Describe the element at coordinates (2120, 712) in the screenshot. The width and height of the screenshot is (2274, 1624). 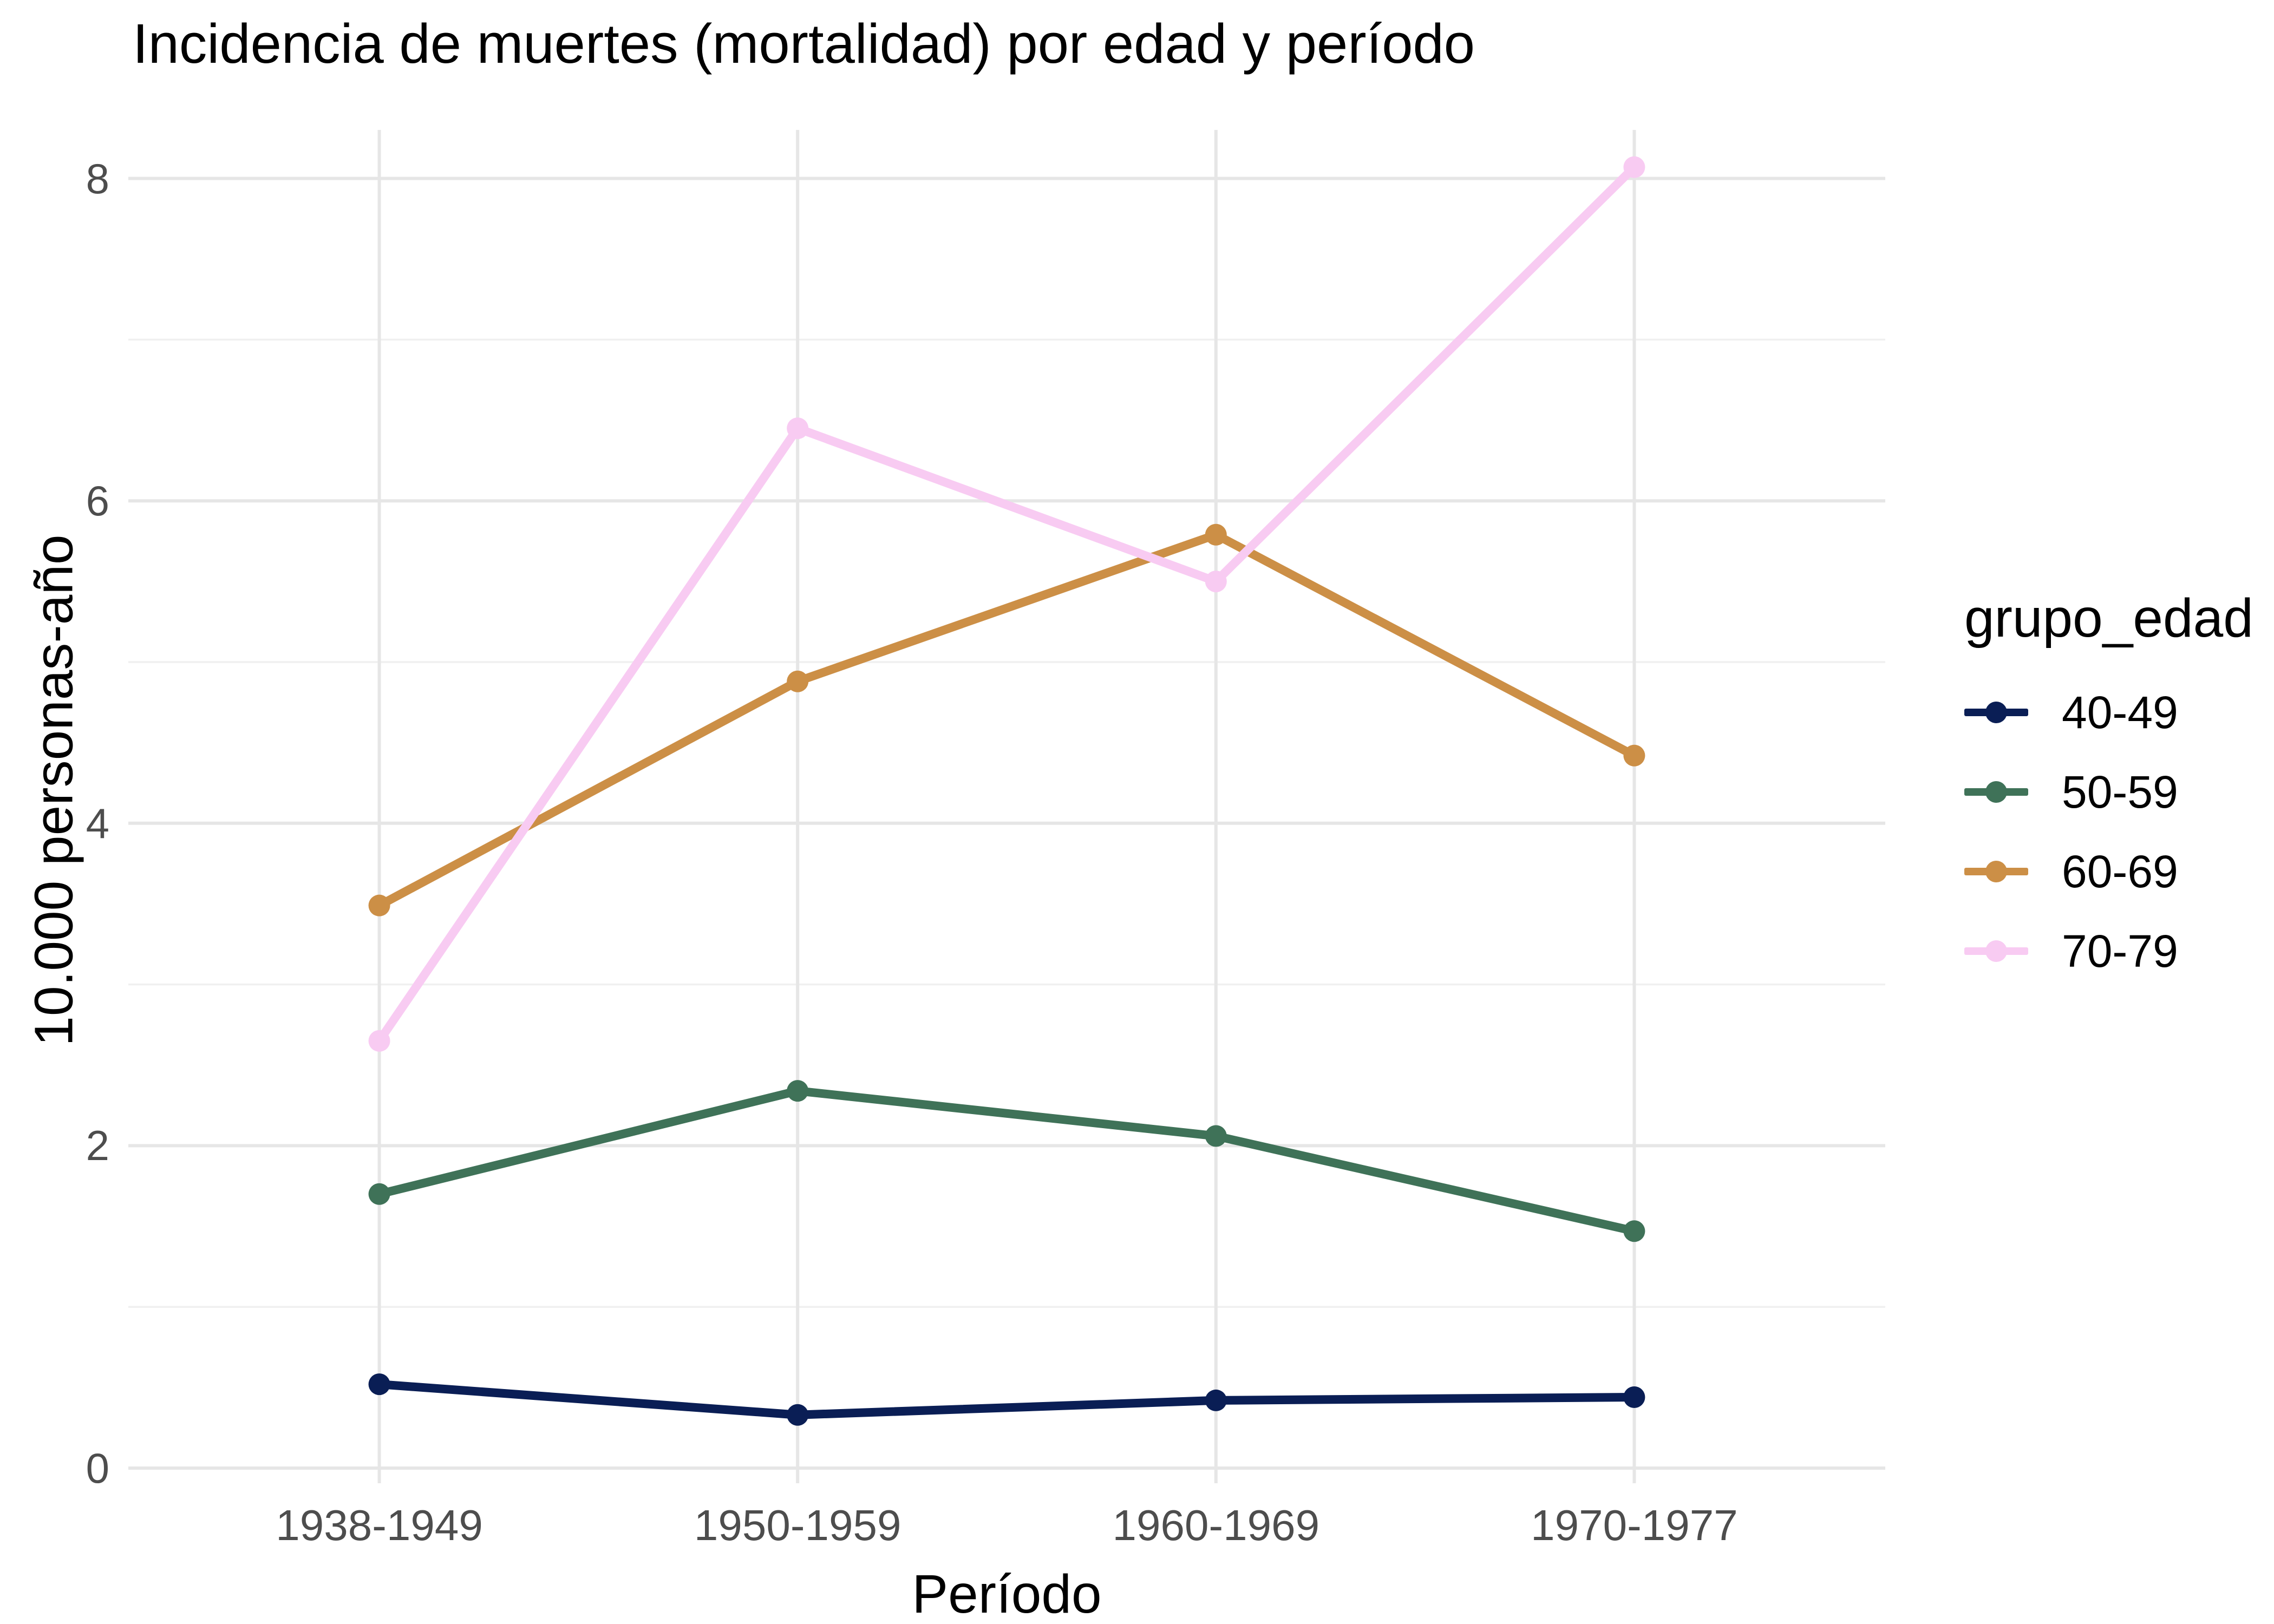
I see `legend-item-label: 40-49` at that location.